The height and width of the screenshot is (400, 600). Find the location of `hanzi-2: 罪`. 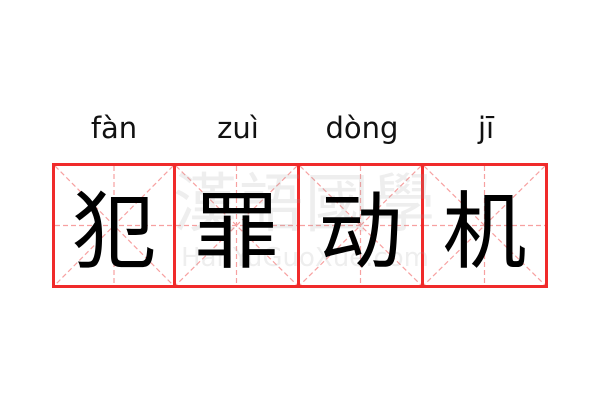

hanzi-2: 罪 is located at coordinates (236, 232).